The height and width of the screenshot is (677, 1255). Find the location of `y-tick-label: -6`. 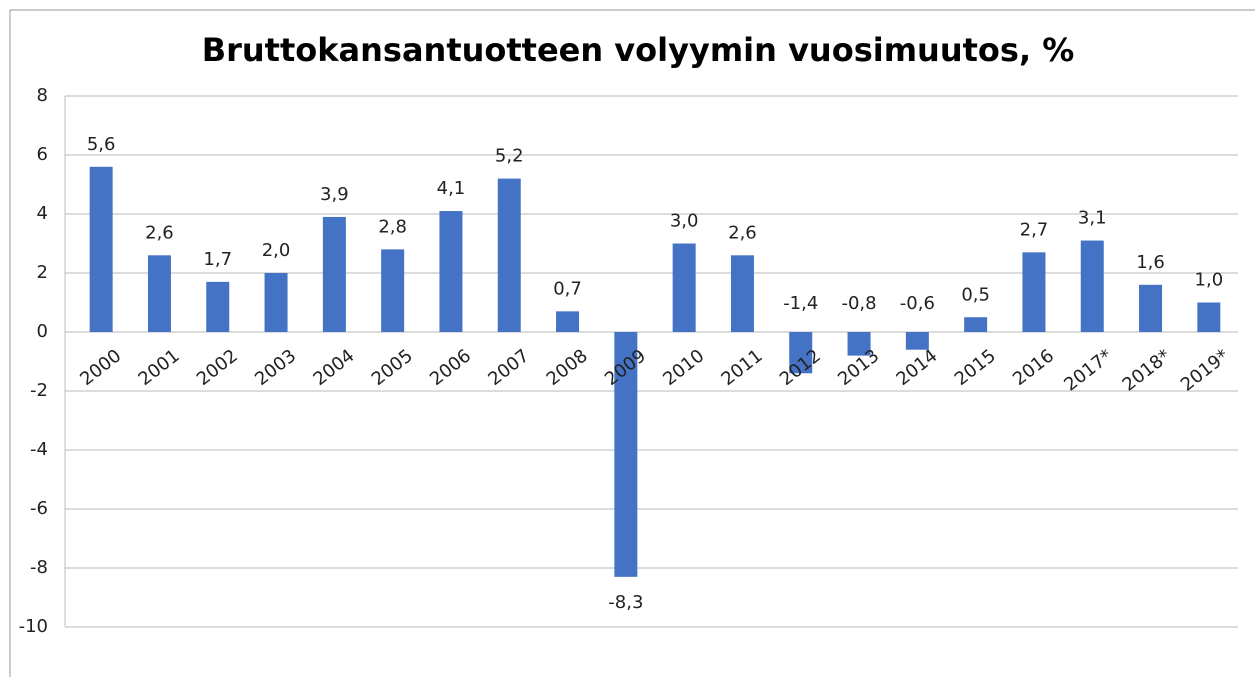

y-tick-label: -6 is located at coordinates (39, 508).